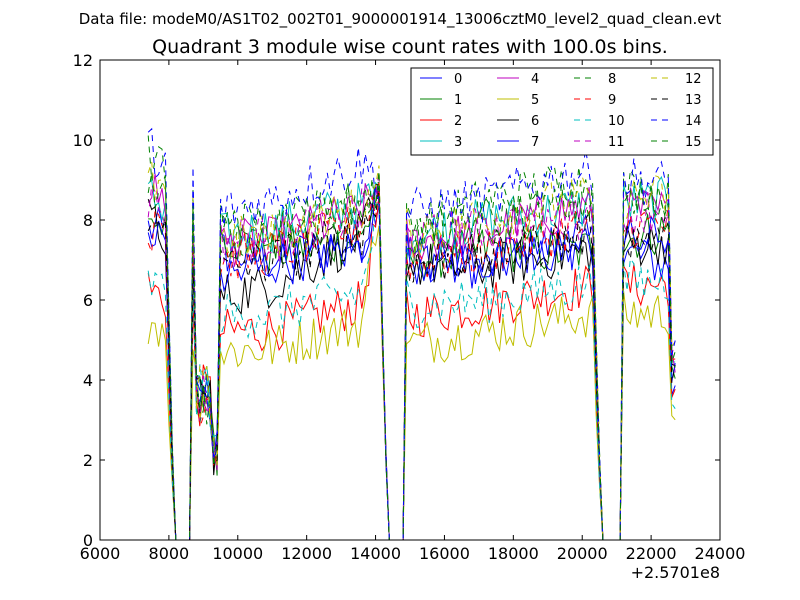 The image size is (800, 600). What do you see at coordinates (444, 553) in the screenshot?
I see `x-tick-label: 16000` at bounding box center [444, 553].